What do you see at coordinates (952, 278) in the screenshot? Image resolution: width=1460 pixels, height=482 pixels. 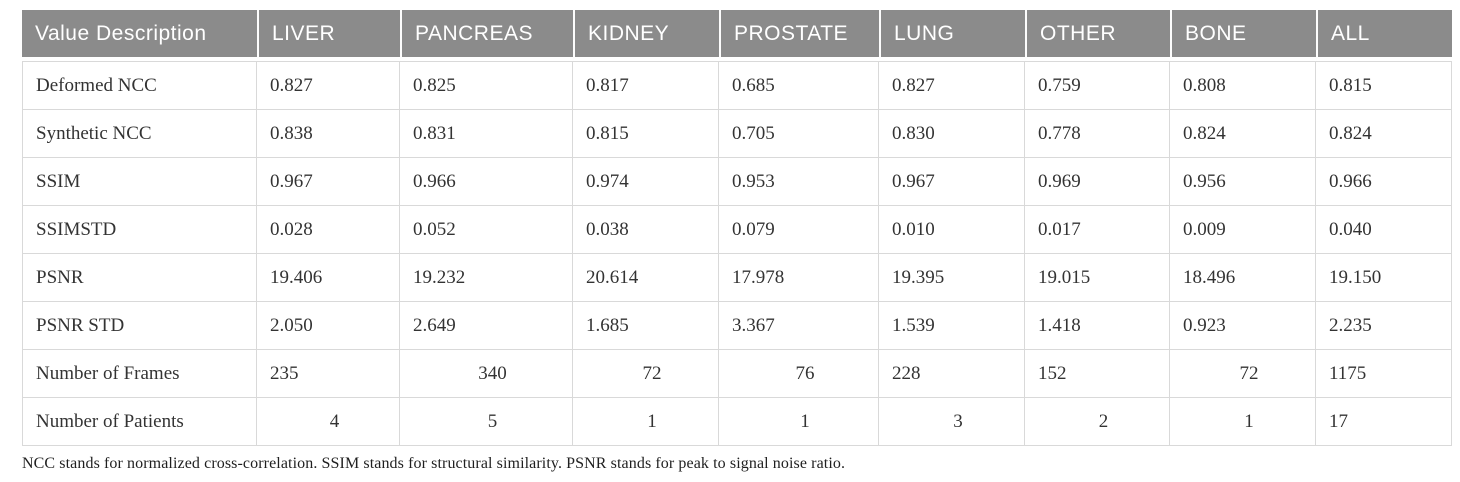 I see `table-cell: 19.395` at bounding box center [952, 278].